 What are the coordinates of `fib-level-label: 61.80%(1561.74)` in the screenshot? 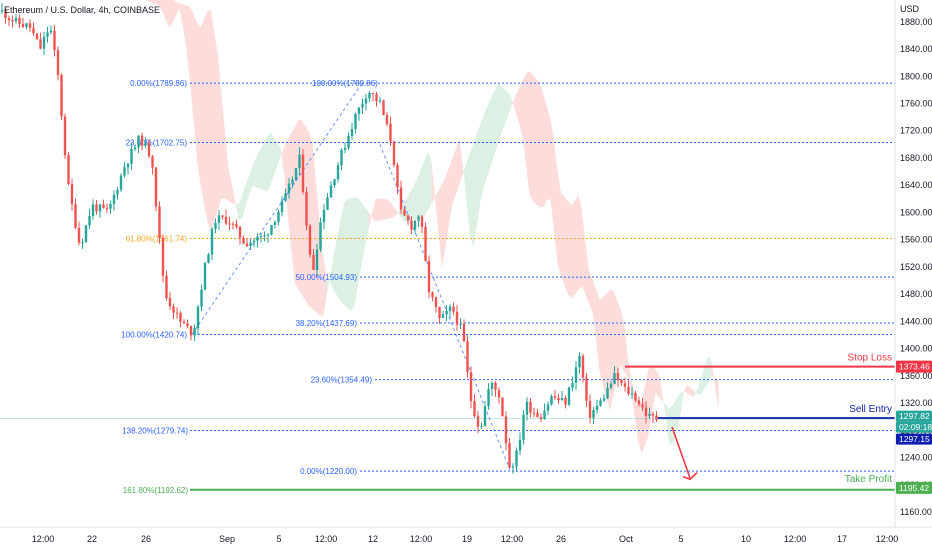 It's located at (157, 238).